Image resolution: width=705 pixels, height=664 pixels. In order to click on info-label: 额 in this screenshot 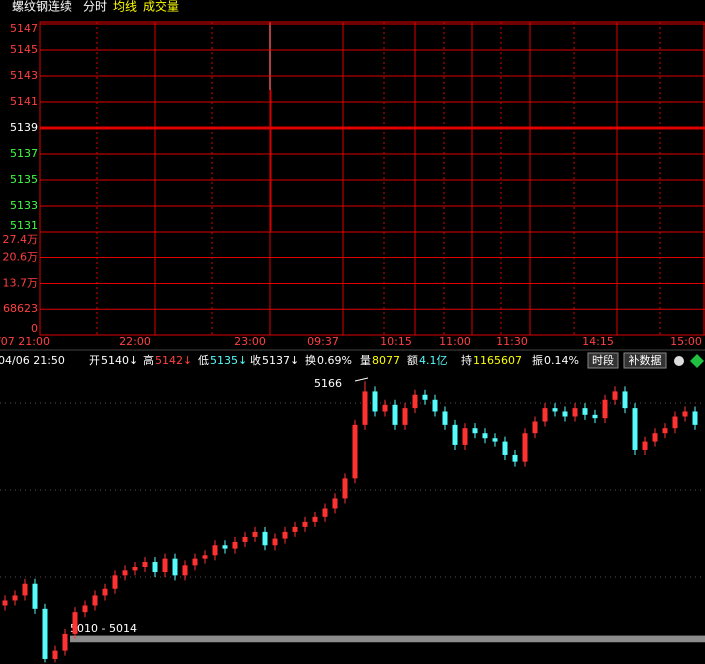, I will do `click(412, 360)`.